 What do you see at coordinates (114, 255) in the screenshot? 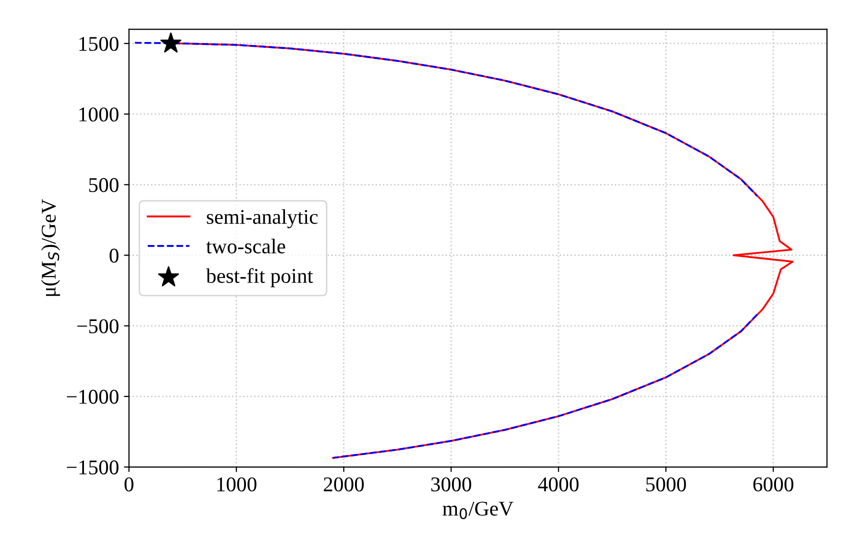
I see `y-tick-label: 0` at bounding box center [114, 255].